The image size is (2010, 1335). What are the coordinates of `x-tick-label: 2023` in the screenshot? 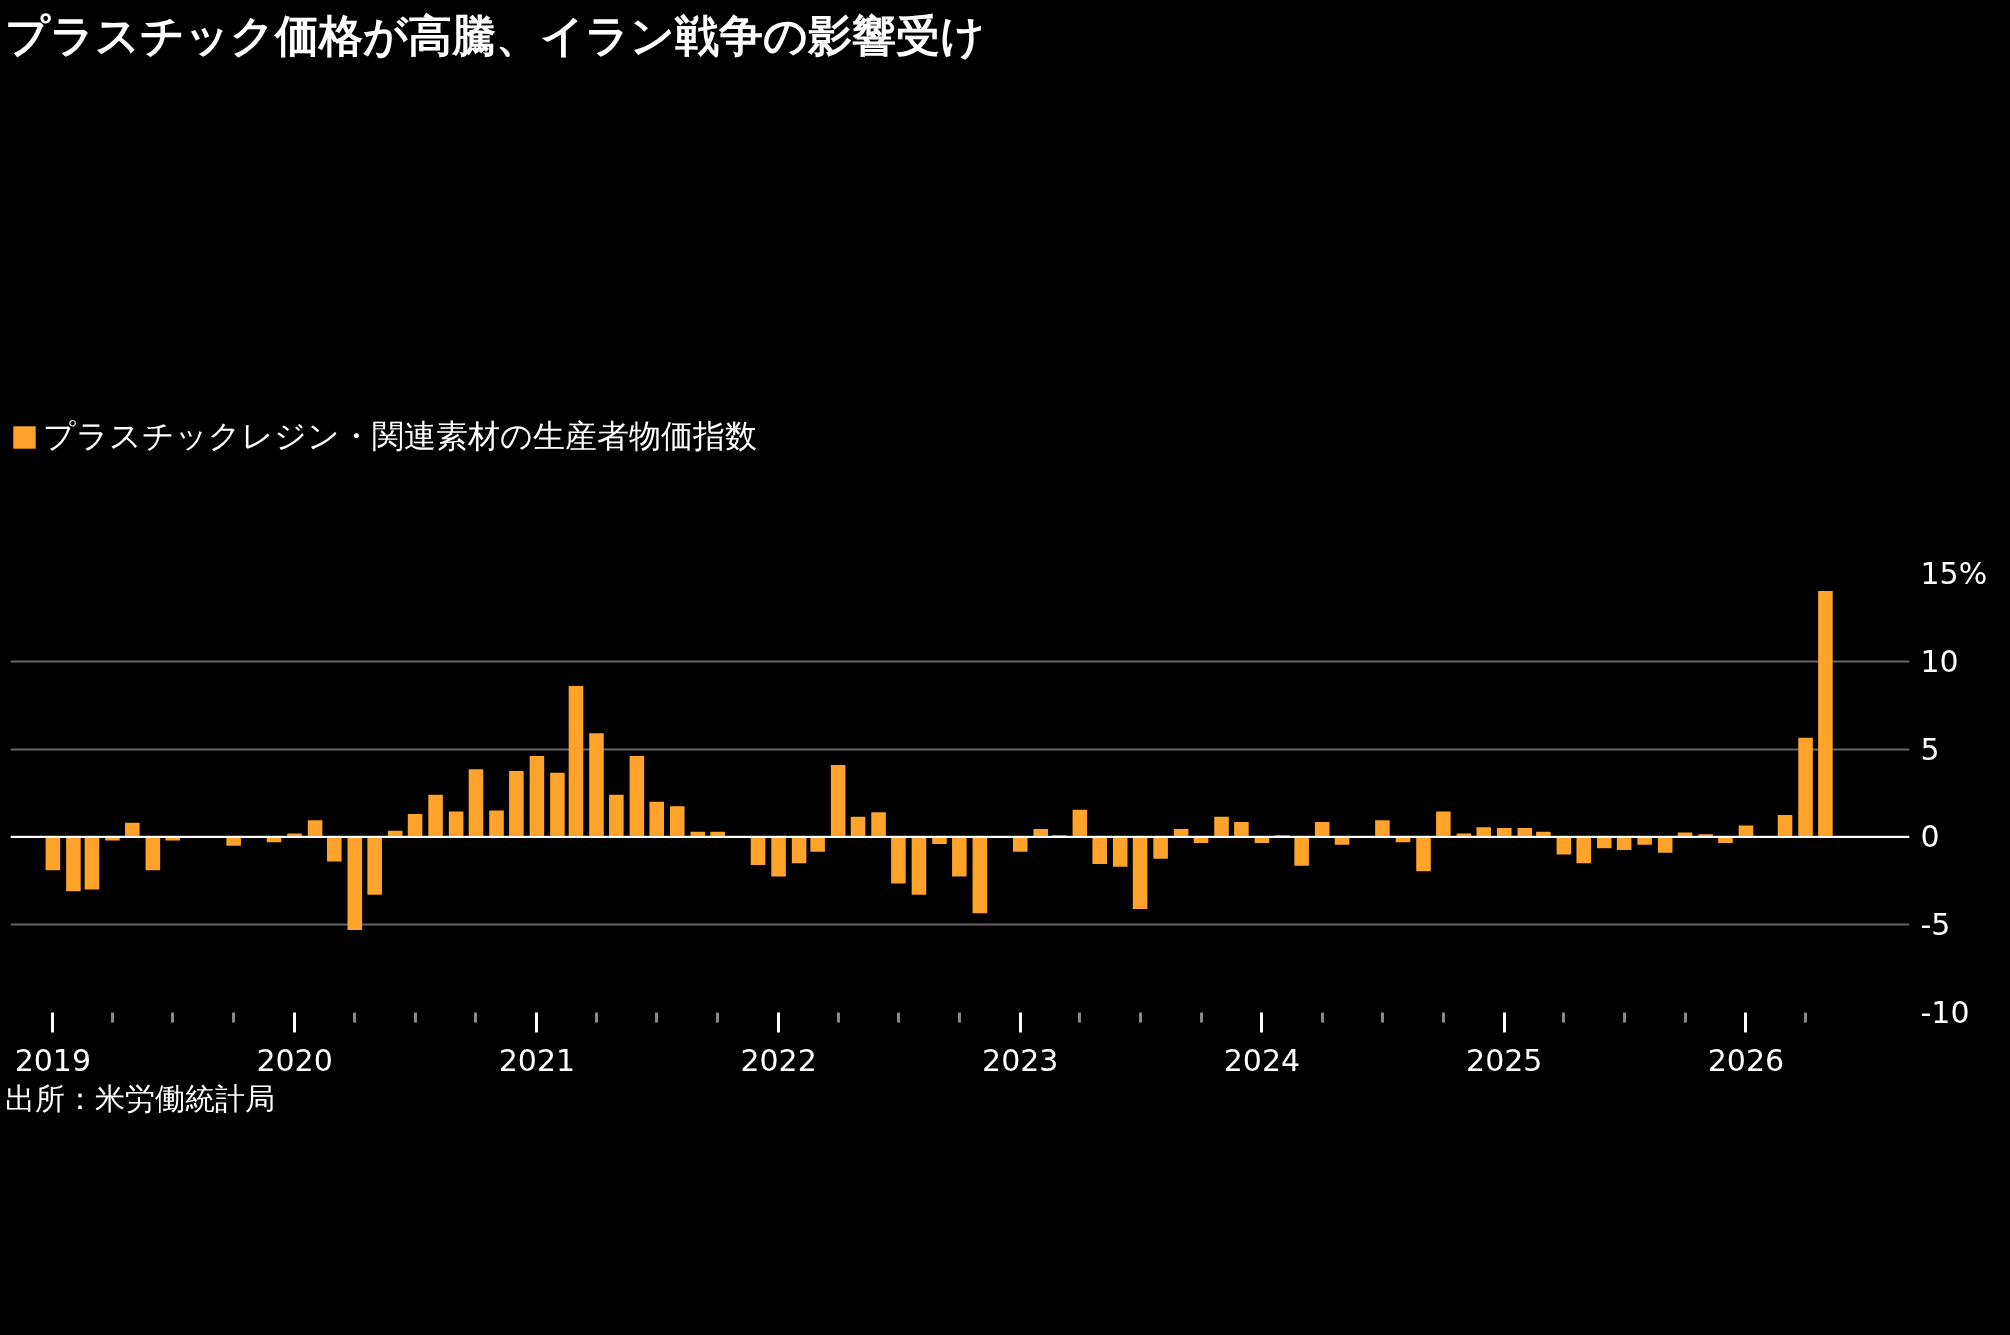 It's located at (1020, 1060).